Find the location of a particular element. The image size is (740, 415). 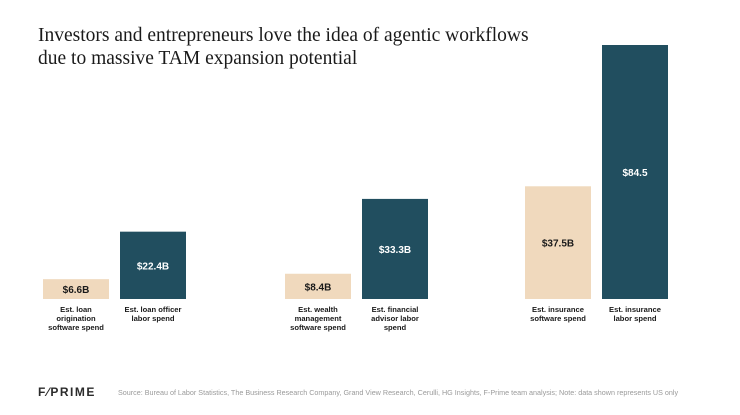

value-label-1-1: $33.3B is located at coordinates (395, 250).